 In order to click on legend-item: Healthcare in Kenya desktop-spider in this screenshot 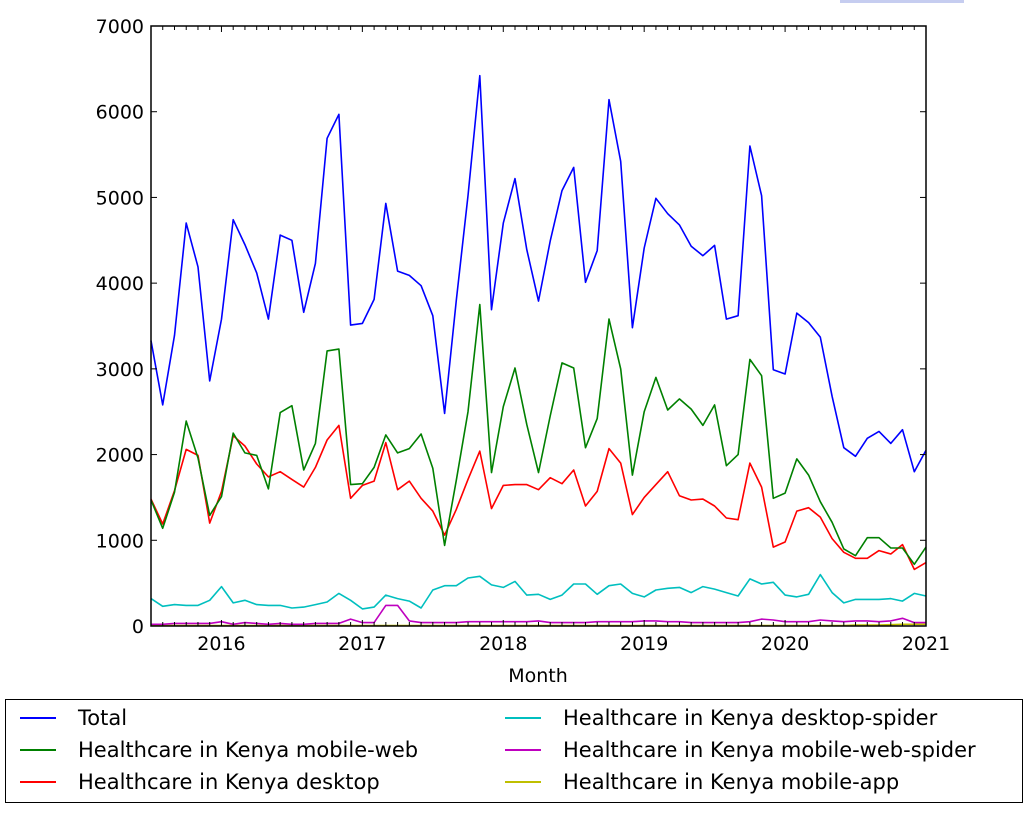, I will do `click(714, 718)`.